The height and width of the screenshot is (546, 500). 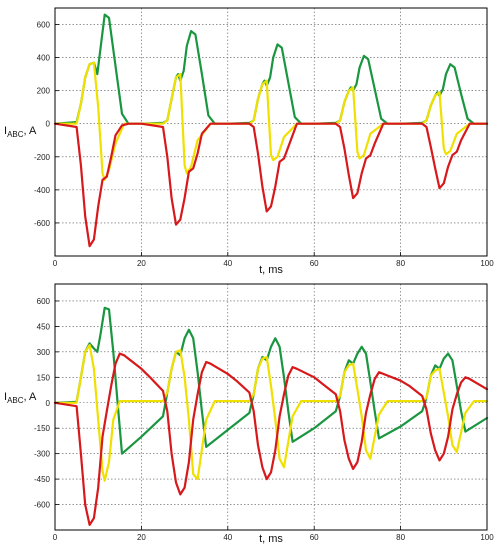 I want to click on y-tick-label: 450, so click(x=44, y=326).